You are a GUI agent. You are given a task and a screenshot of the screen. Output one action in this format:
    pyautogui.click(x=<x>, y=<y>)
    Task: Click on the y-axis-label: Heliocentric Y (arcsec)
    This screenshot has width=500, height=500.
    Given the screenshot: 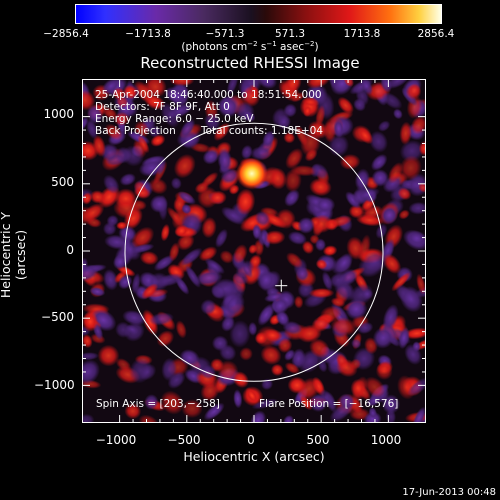 What is the action you would take?
    pyautogui.click(x=14, y=255)
    